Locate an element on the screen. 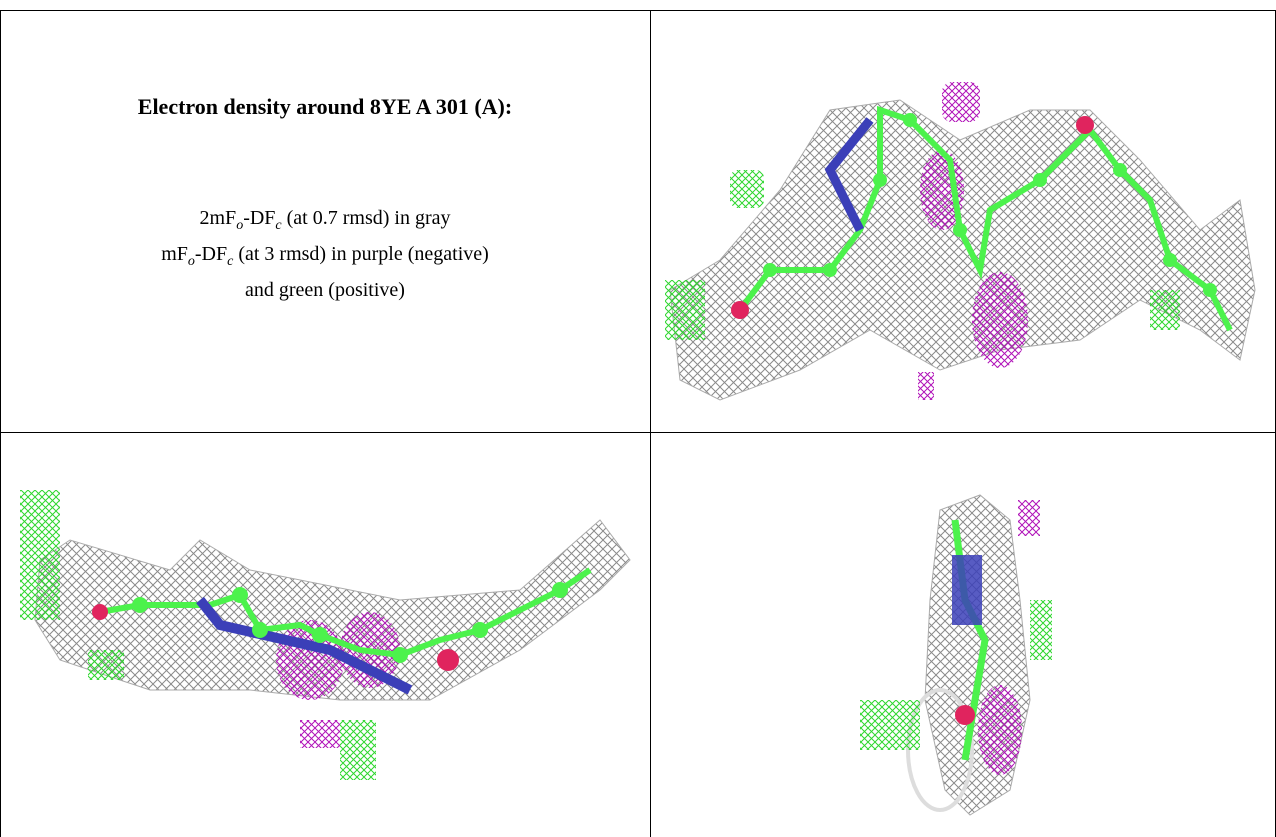 Image resolution: width=1276 pixels, height=837 pixels. legend-line: 2mFo-DFc (at 0.7 rmsd) in gray is located at coordinates (325, 222).